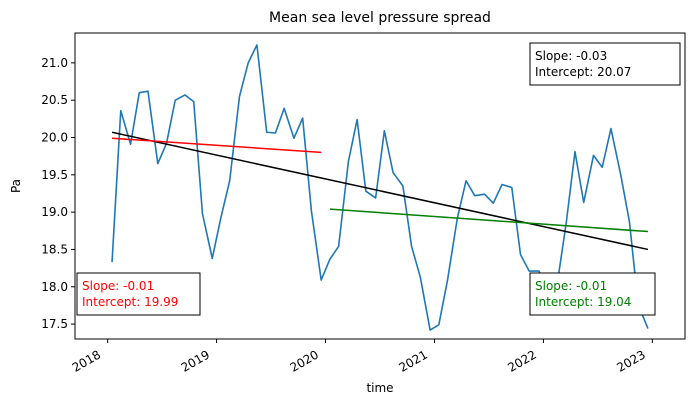 This screenshot has height=407, width=700. I want to click on annotation-intercept: Intercept: 19.04, so click(583, 302).